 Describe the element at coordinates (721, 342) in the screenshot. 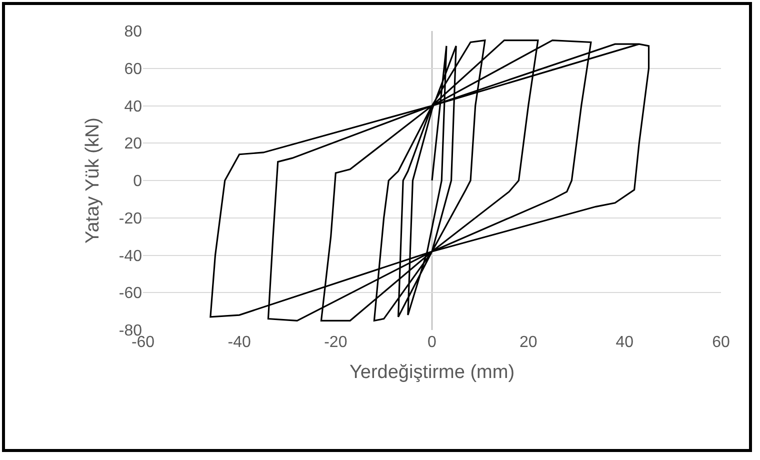

I see `x-tick-label: 60` at that location.